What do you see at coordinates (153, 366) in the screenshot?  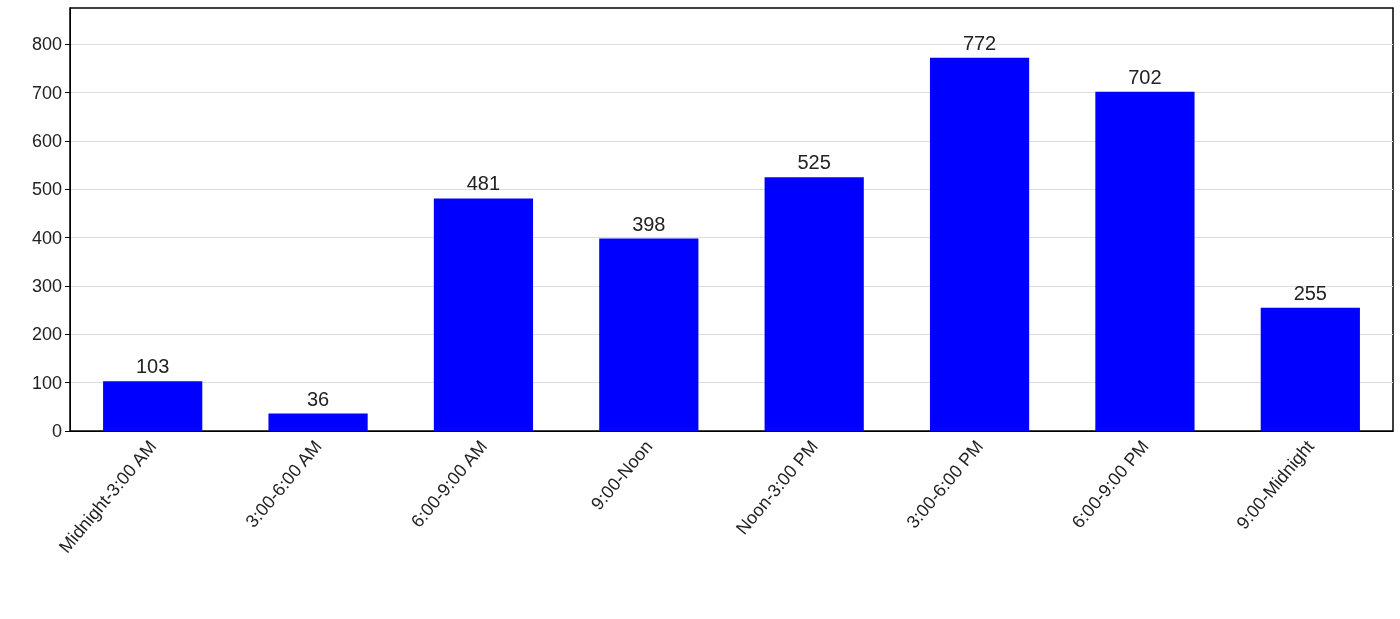 I see `data-label: 103` at bounding box center [153, 366].